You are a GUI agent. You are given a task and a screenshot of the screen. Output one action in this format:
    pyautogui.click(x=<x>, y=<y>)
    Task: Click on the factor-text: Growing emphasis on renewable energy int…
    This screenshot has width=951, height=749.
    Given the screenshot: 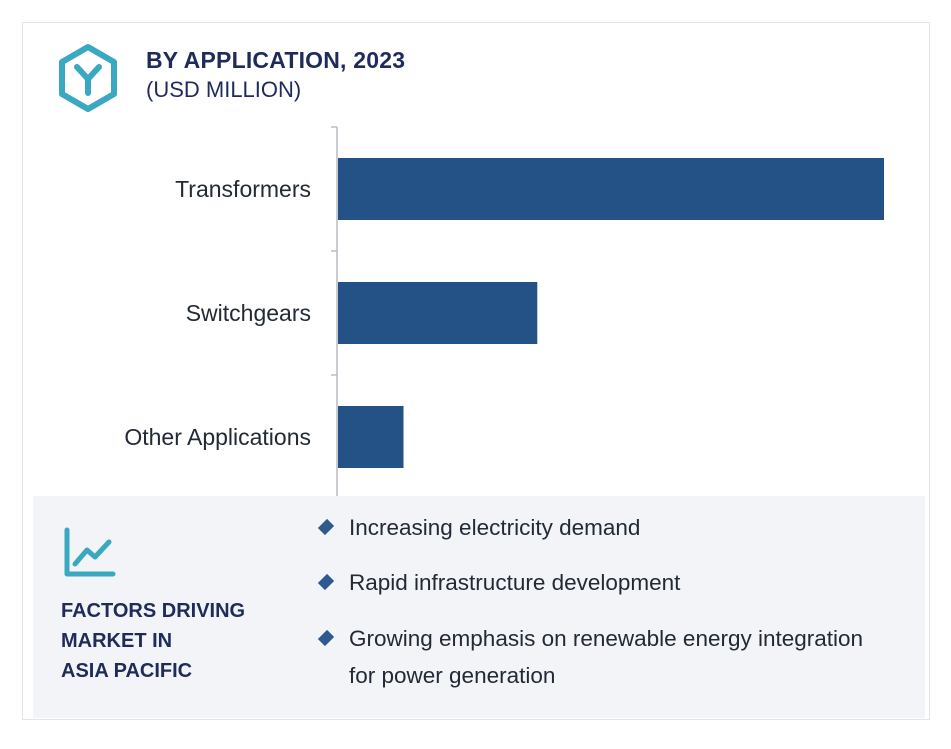 What is the action you would take?
    pyautogui.click(x=606, y=657)
    